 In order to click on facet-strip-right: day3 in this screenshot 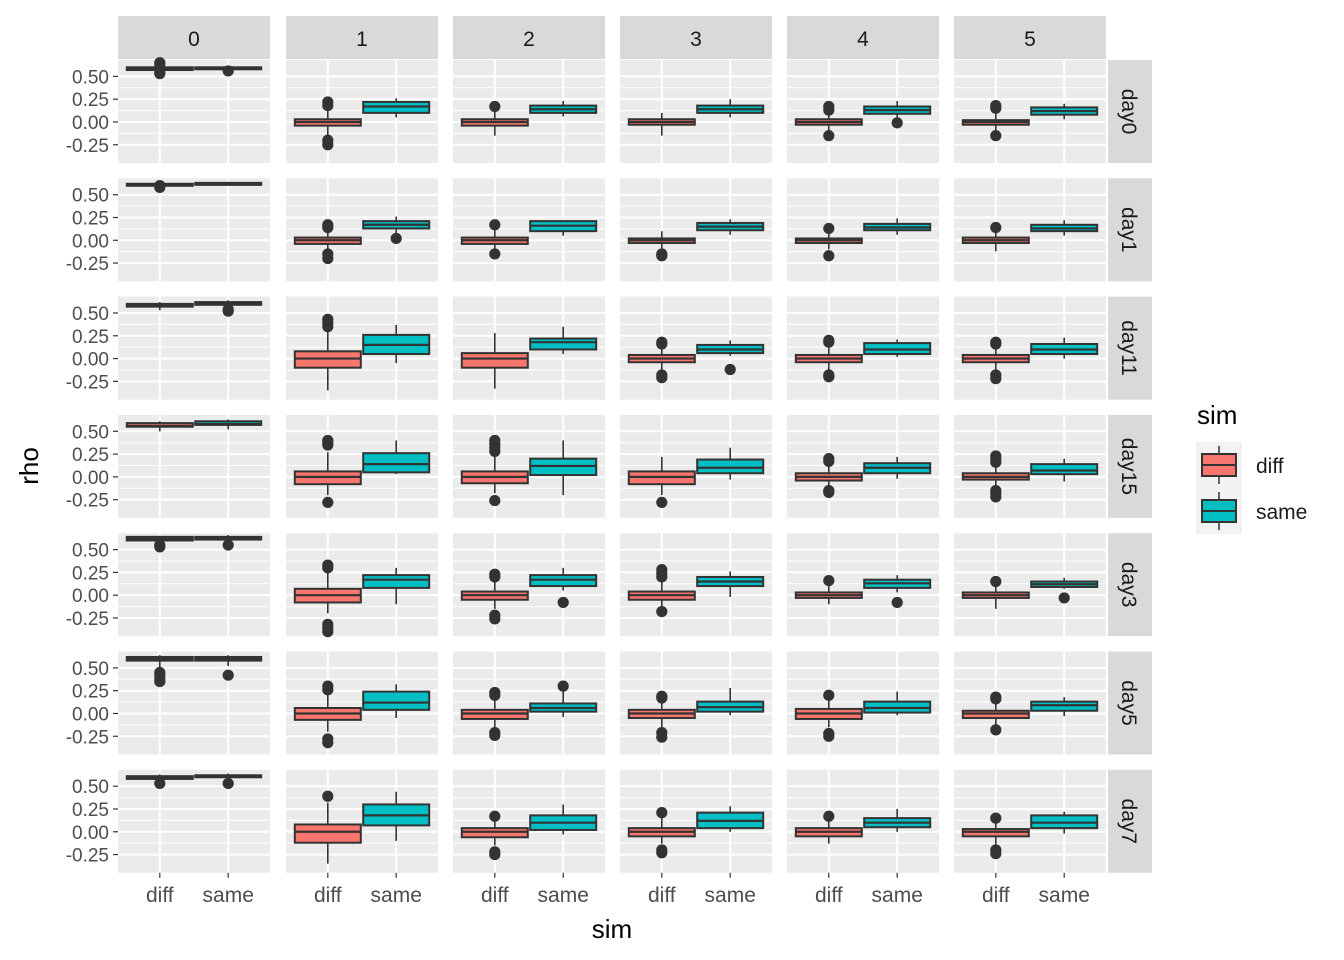, I will do `click(1130, 585)`.